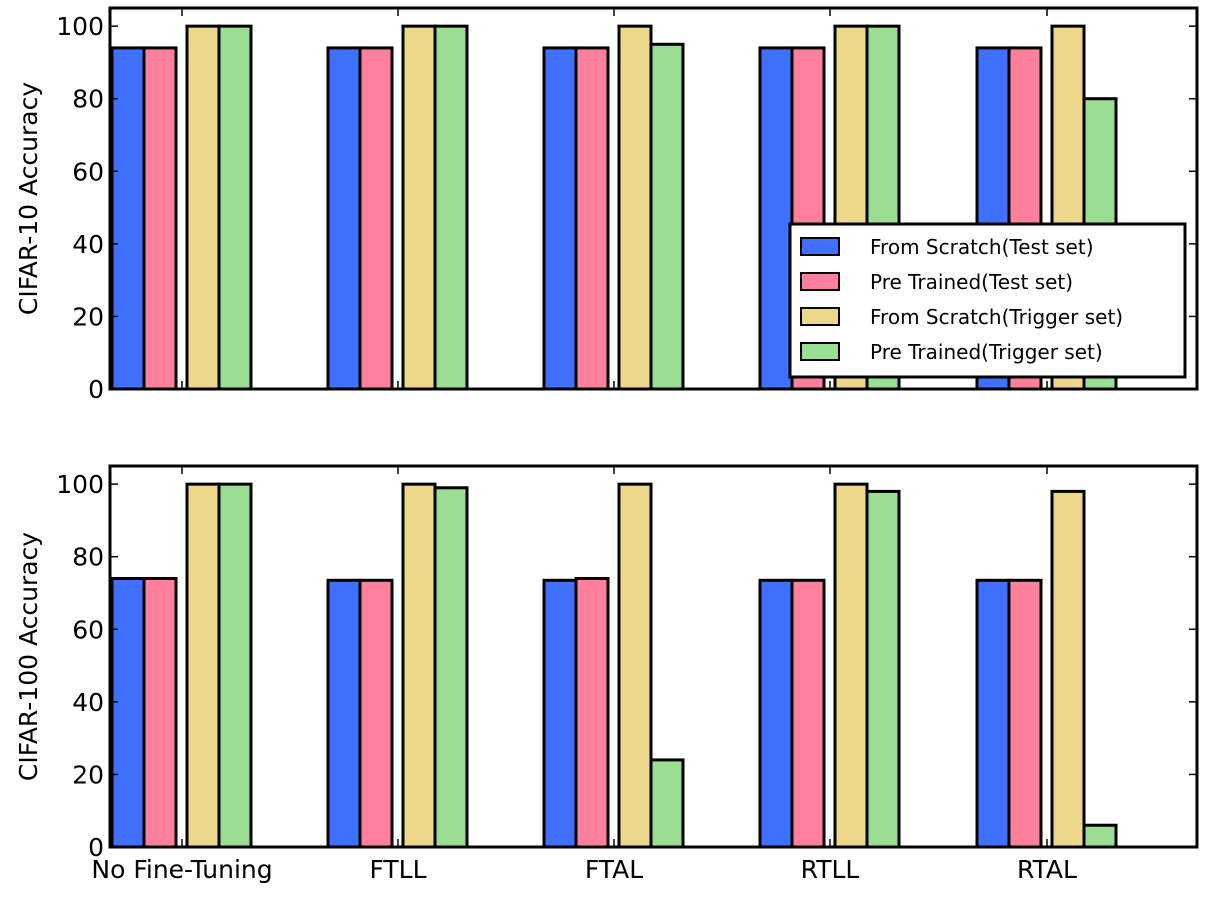 This screenshot has width=1218, height=898. What do you see at coordinates (996, 317) in the screenshot?
I see `legend-label-from-scratch-trigger-set: From Scratch(Trigger set)` at bounding box center [996, 317].